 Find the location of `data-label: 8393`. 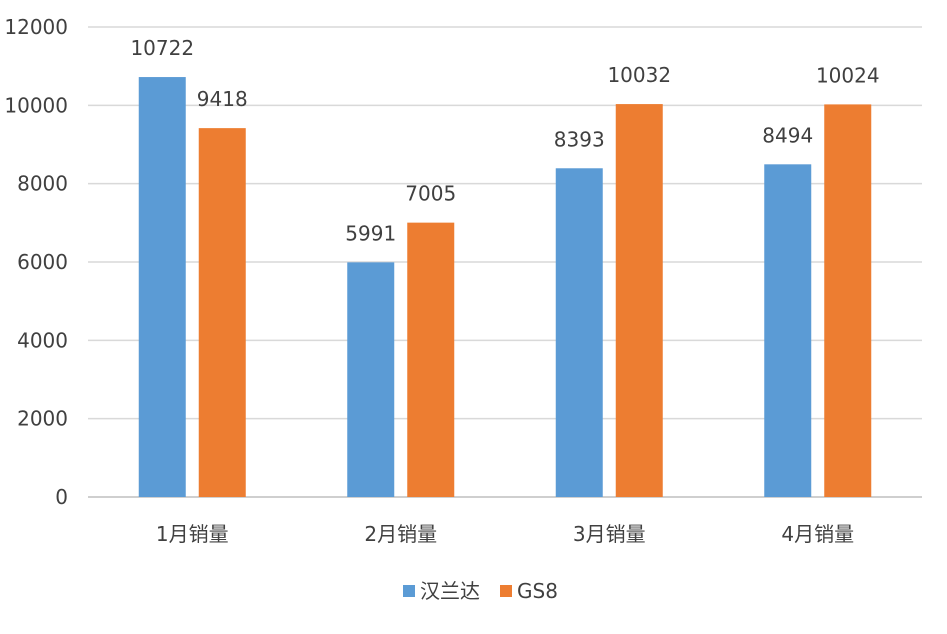

data-label: 8393 is located at coordinates (579, 139).